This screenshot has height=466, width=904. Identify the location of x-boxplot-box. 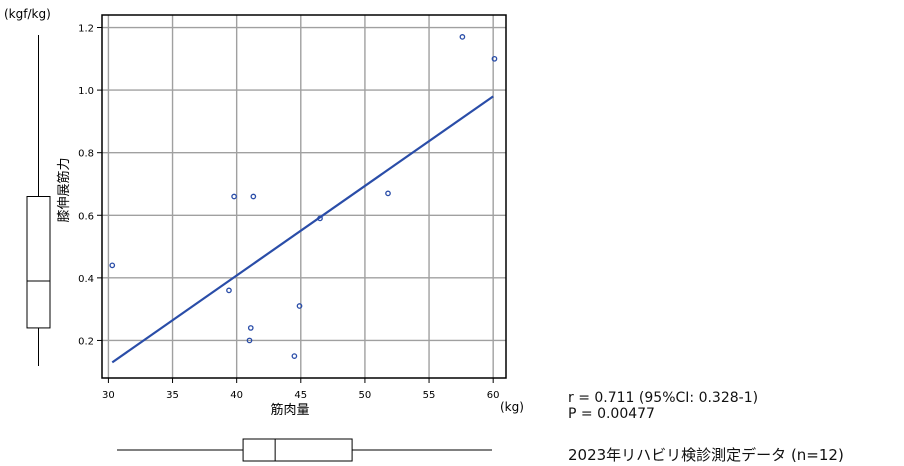
(297, 450).